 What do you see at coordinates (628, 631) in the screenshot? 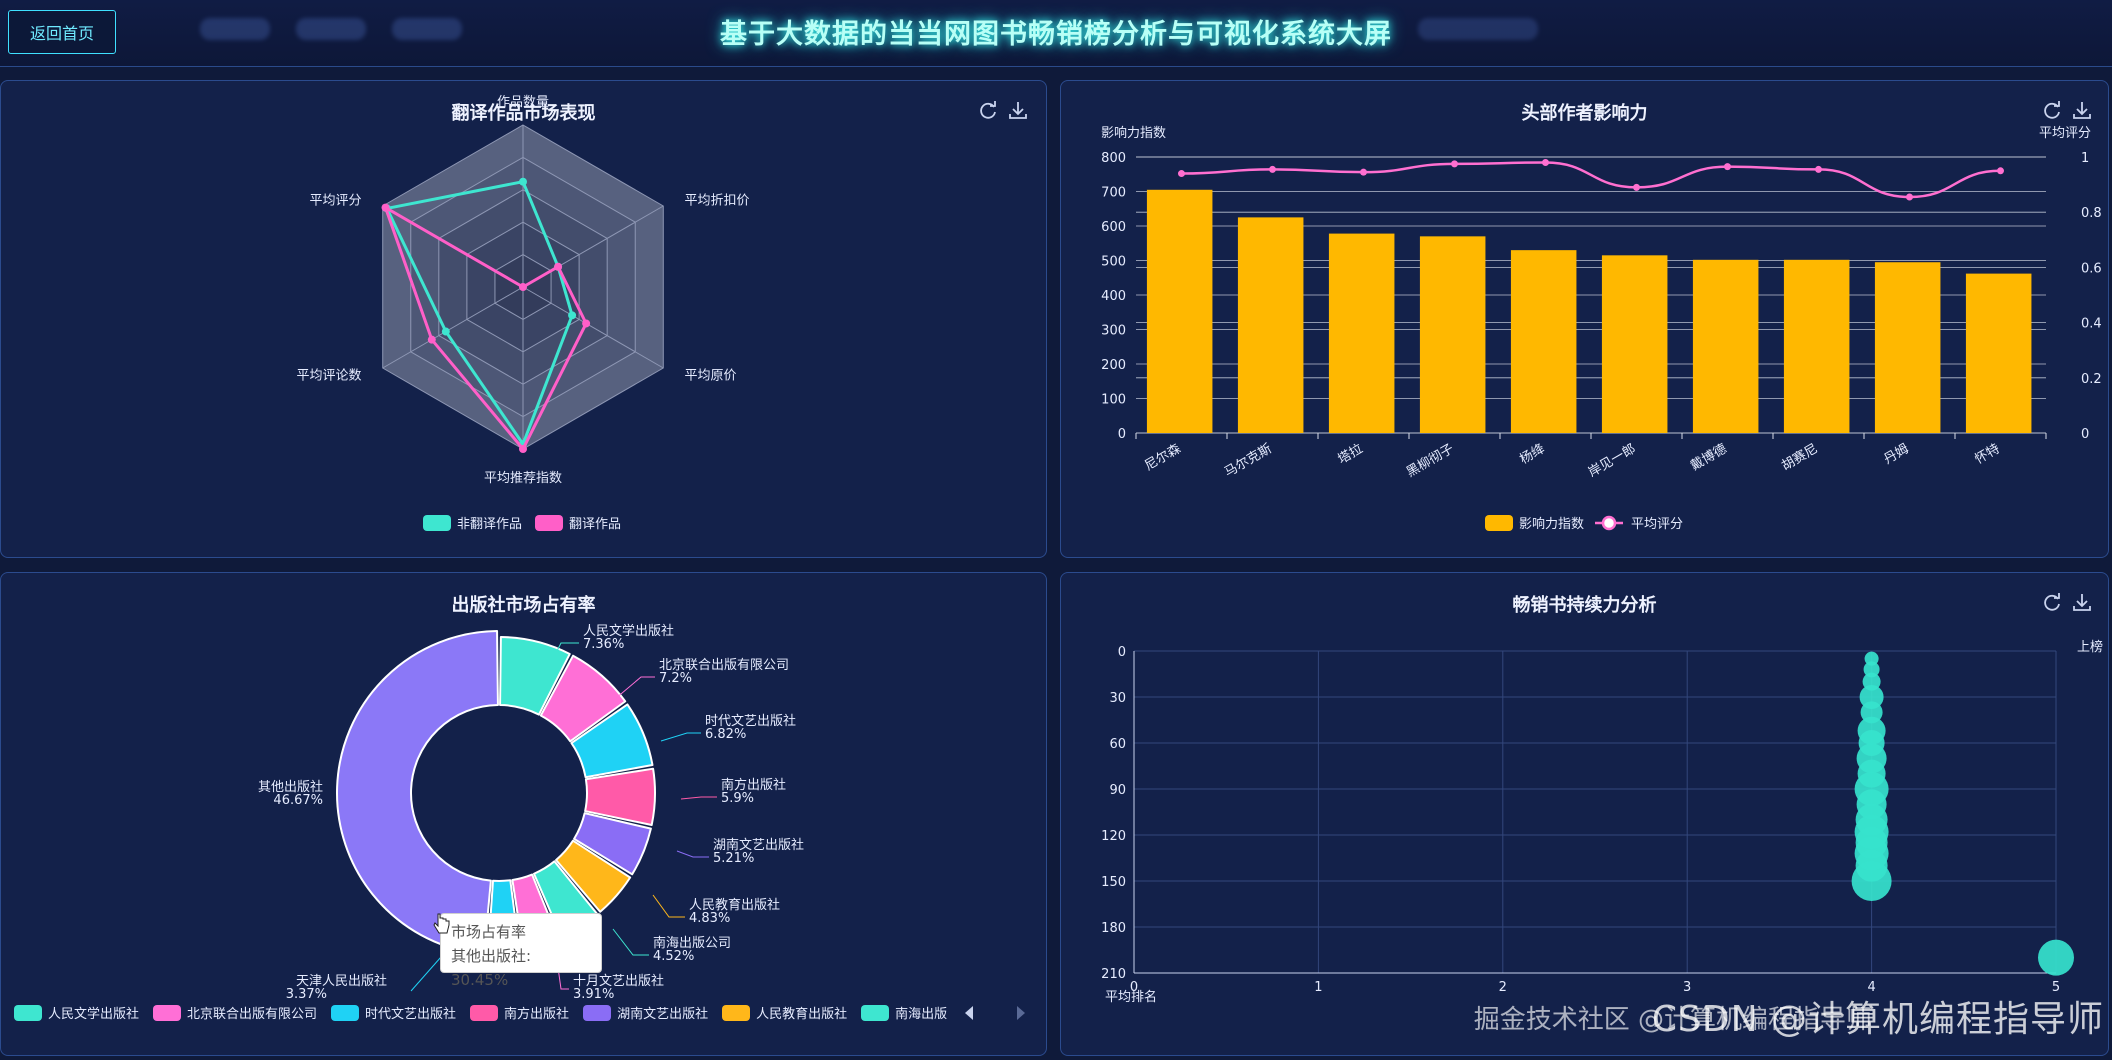
I see `pie-slice-label: 人民文学出版社` at bounding box center [628, 631].